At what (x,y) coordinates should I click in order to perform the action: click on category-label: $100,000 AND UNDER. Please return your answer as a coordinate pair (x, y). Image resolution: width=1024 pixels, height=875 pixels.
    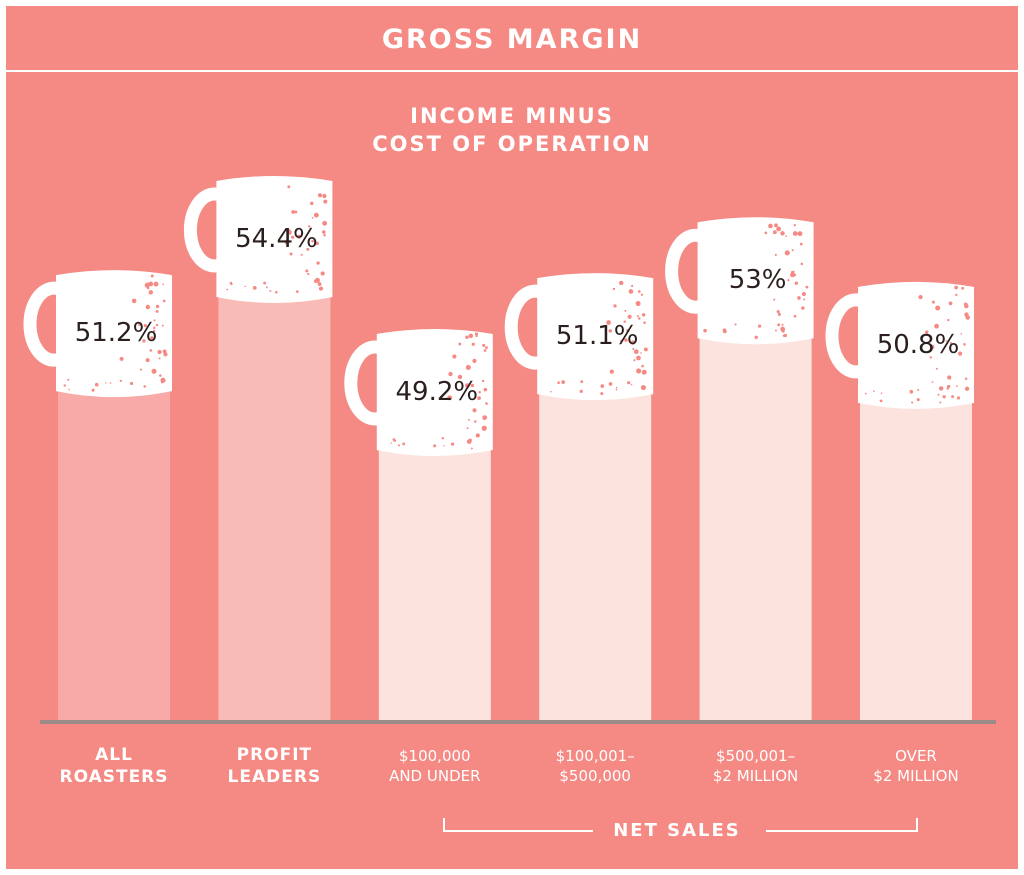
    Looking at the image, I should click on (435, 766).